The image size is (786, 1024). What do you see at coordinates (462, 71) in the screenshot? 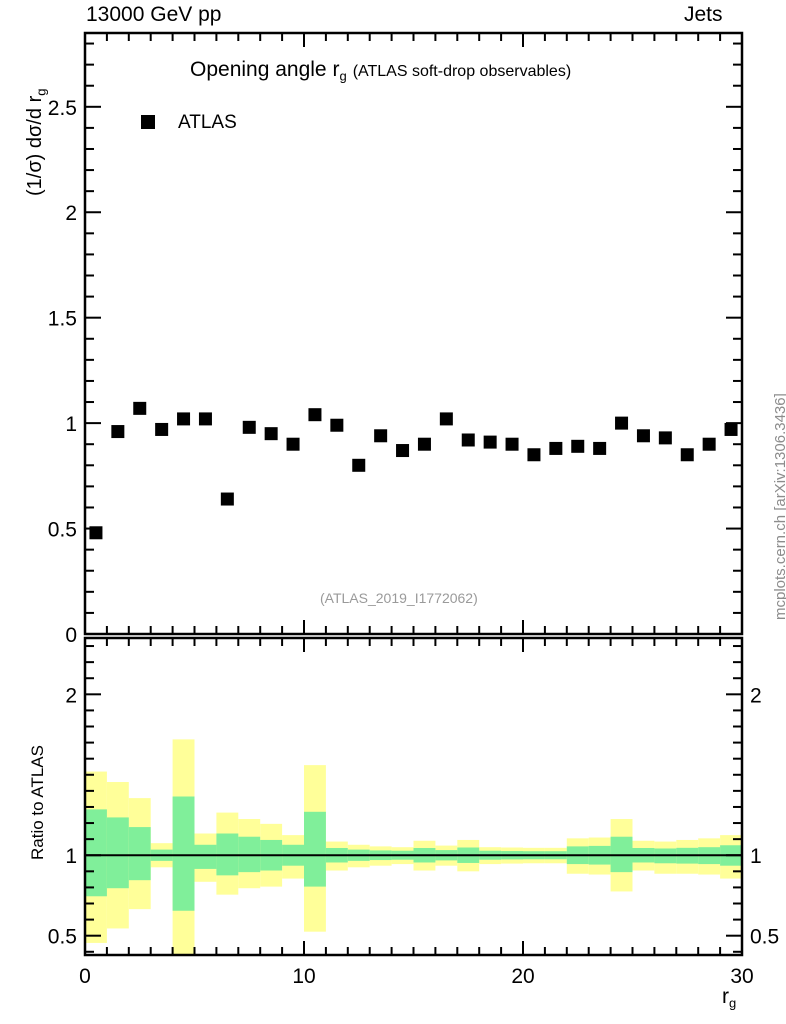
I see `plot-title-paren: (ATLAS soft-drop observables)` at bounding box center [462, 71].